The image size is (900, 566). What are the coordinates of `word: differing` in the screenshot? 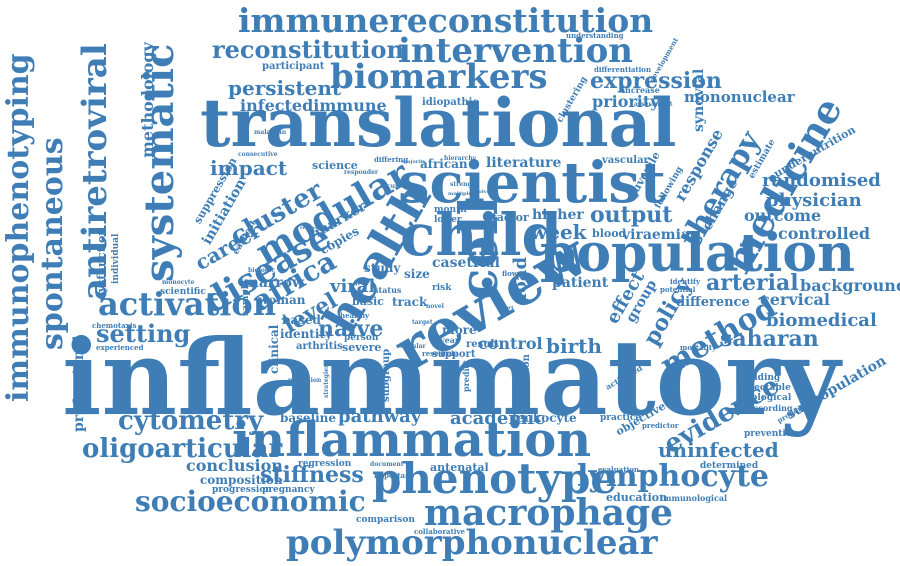 It's located at (391, 159).